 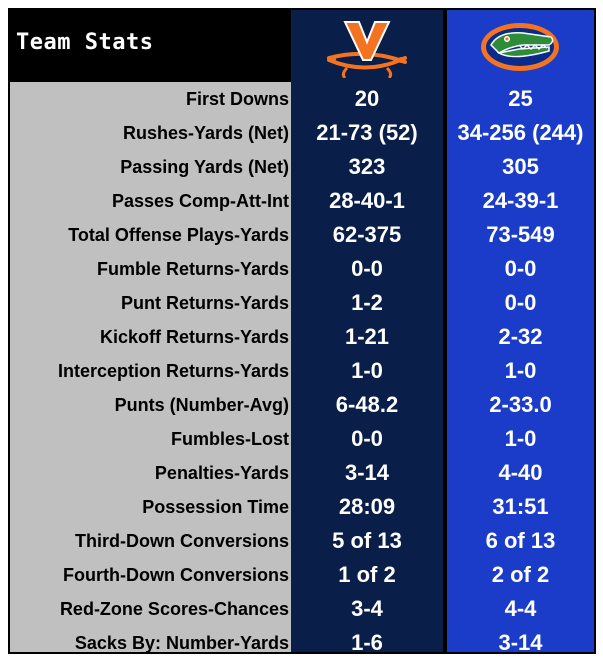 I want to click on table-row: Third-Down Conversions 5 of 13 6 of 13, so click(x=302, y=541).